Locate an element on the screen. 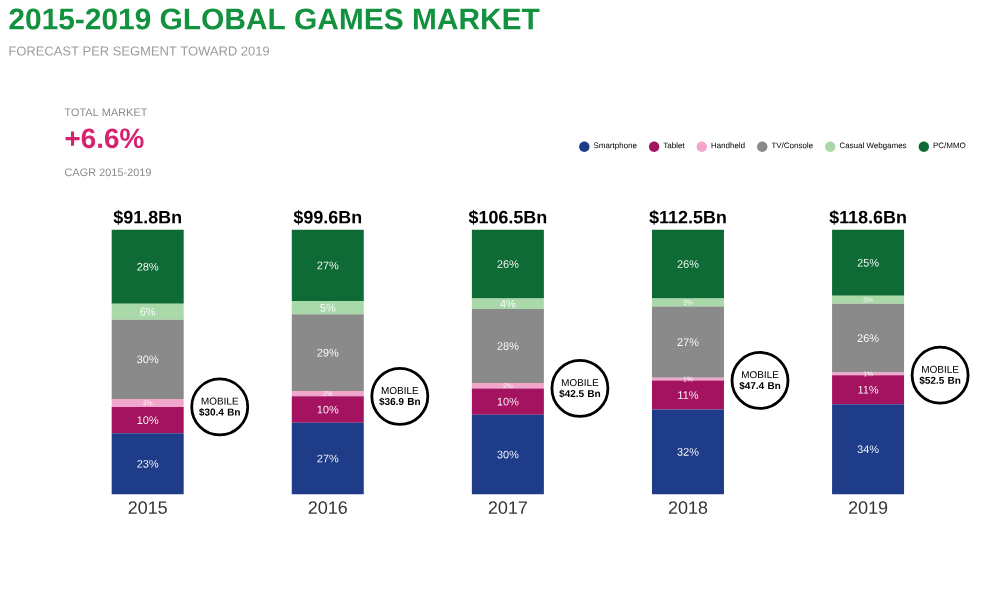 Image resolution: width=1000 pixels, height=600 pixels. text: $112.5Bn is located at coordinates (687, 217).